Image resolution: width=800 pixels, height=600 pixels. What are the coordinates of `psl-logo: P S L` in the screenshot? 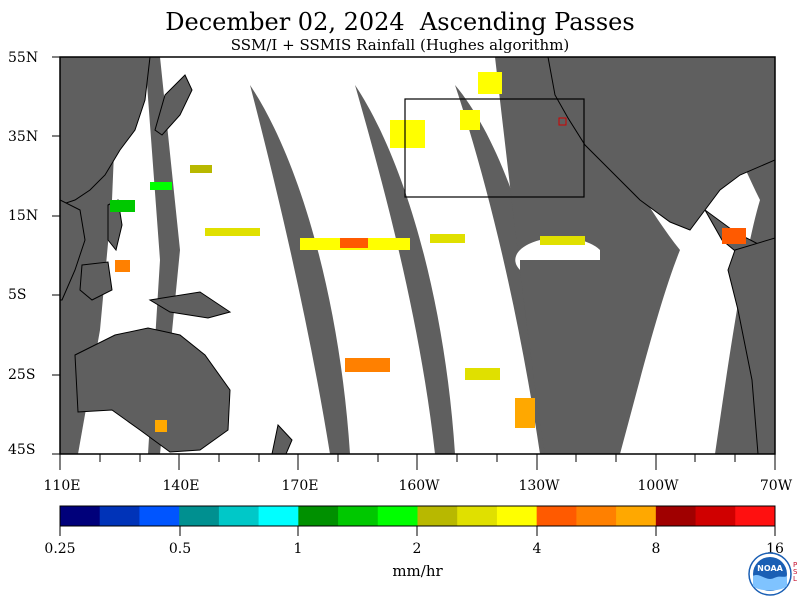 It's located at (796, 572).